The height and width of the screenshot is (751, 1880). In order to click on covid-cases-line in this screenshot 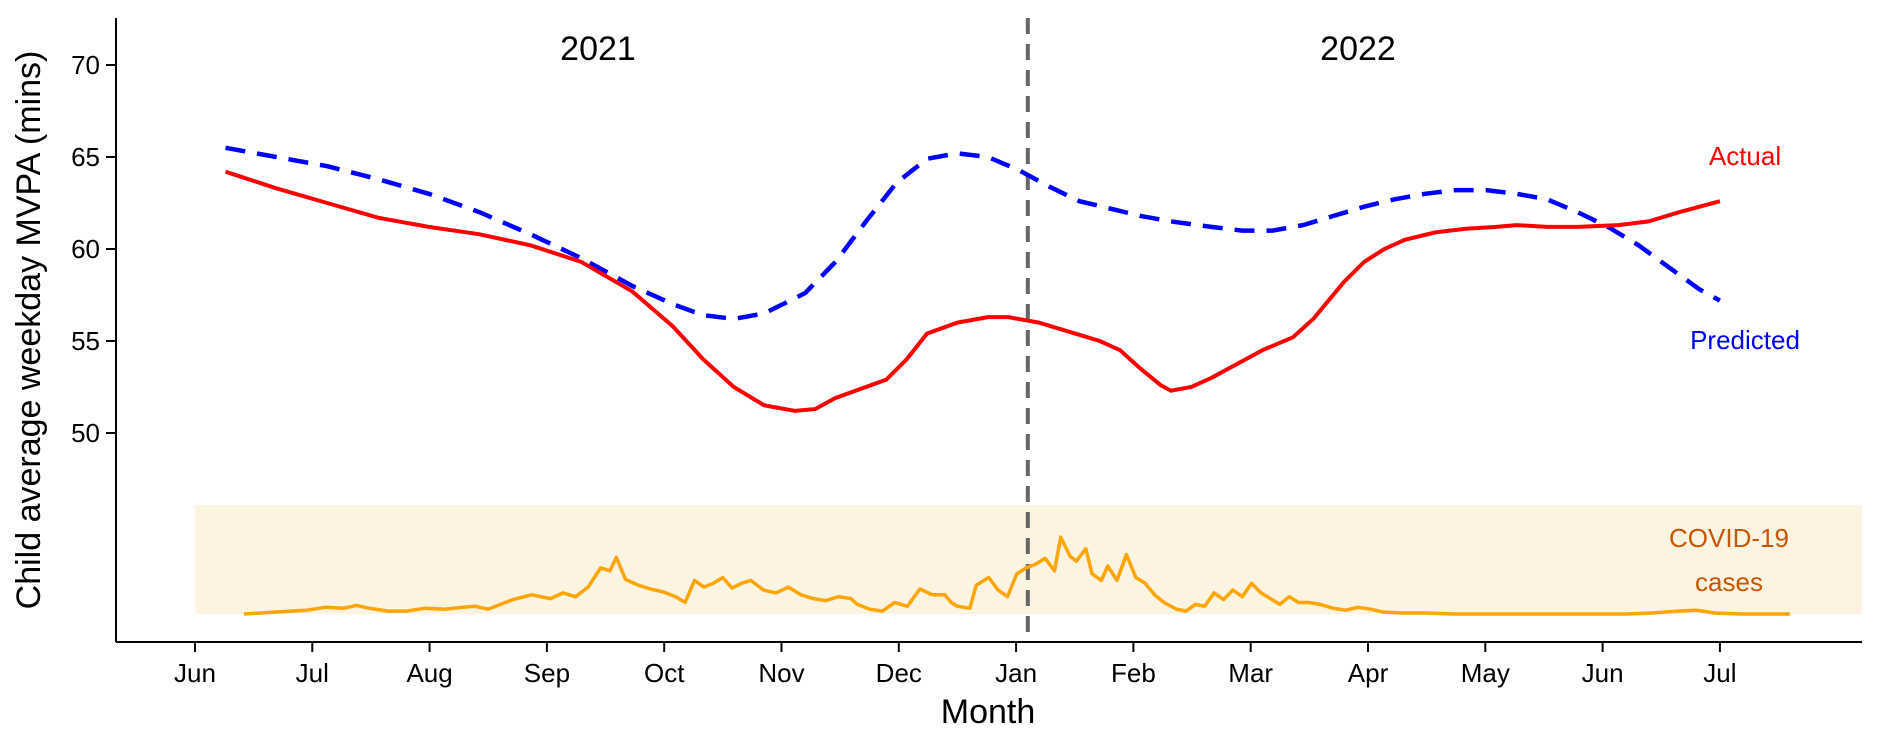, I will do `click(1016, 575)`.